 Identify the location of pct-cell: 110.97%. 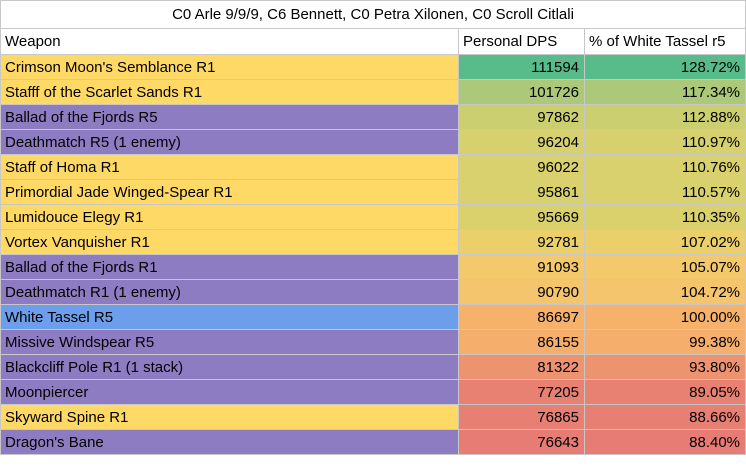
(664, 142).